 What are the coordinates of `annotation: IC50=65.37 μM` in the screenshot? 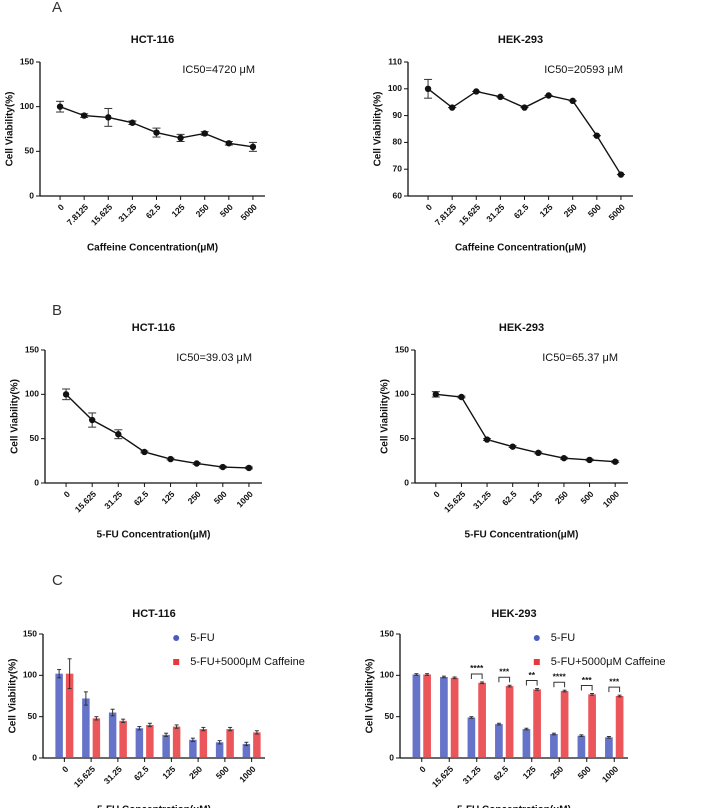 It's located at (580, 358).